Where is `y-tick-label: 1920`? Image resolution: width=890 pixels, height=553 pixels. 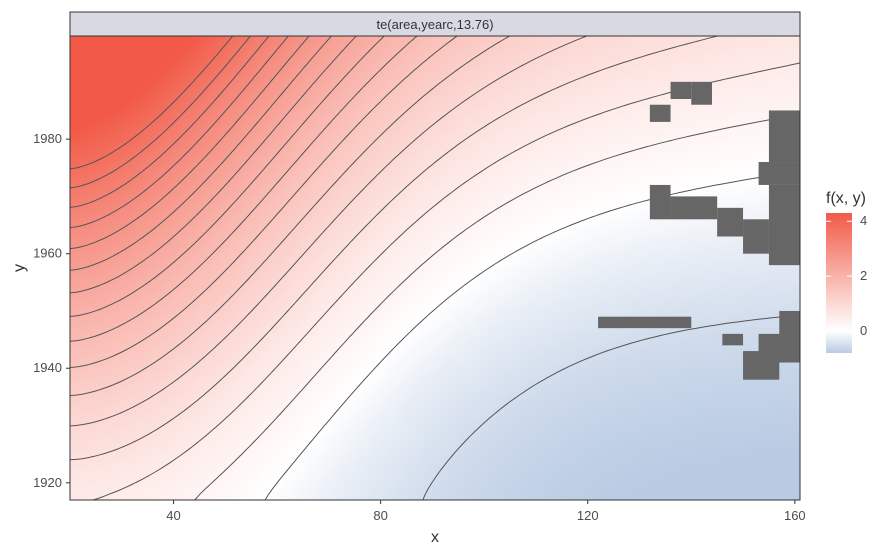
y-tick-label: 1920 is located at coordinates (47, 482).